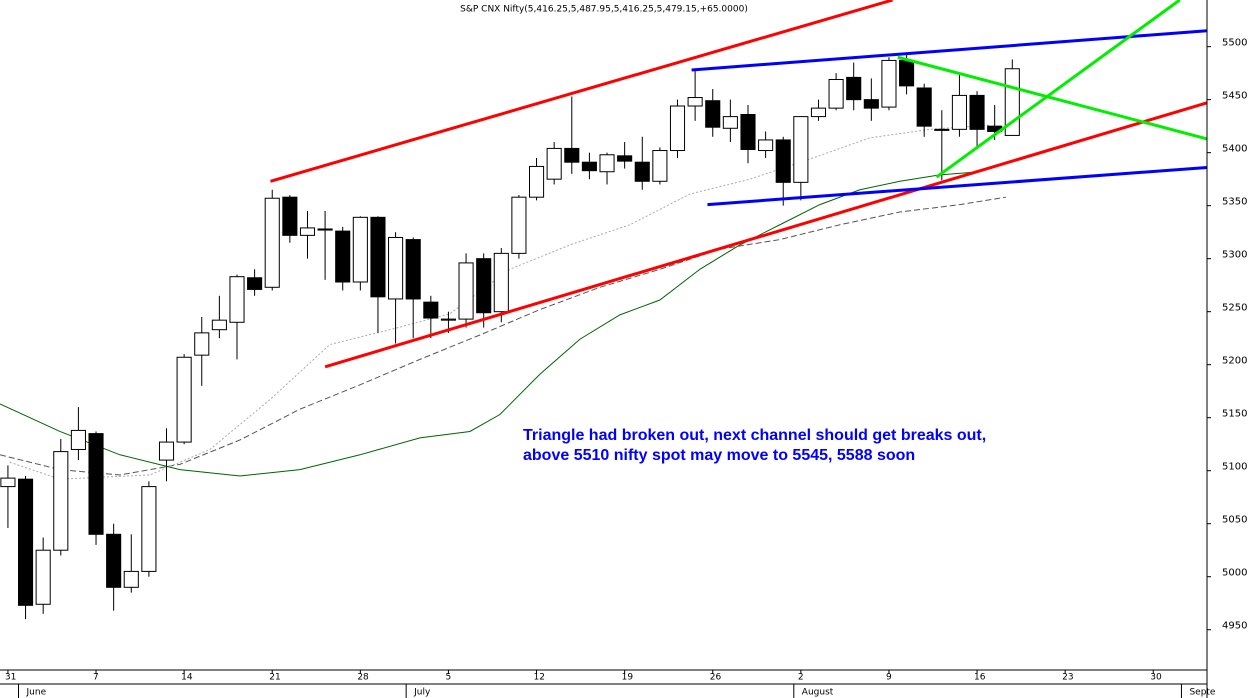 Image resolution: width=1250 pixels, height=698 pixels. What do you see at coordinates (96, 678) in the screenshot?
I see `x-tick-label: 7` at bounding box center [96, 678].